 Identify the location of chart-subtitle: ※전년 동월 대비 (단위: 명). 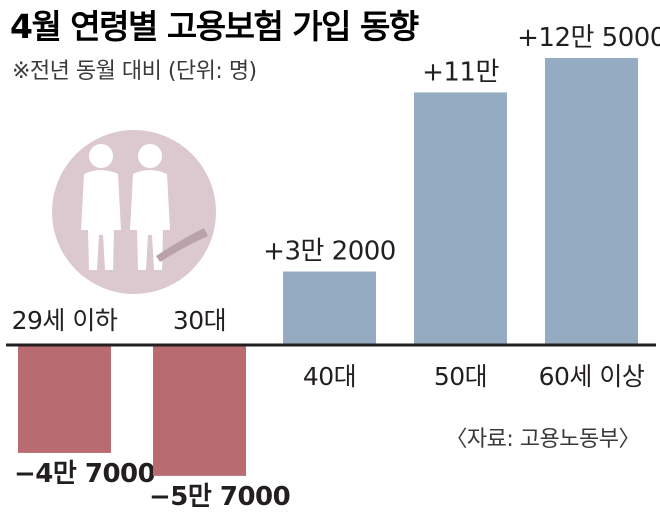
(134, 71).